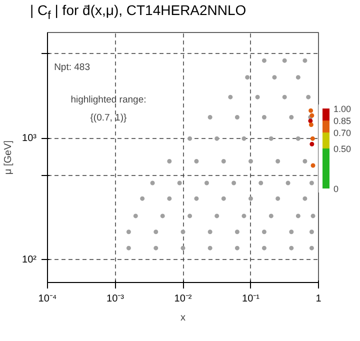 Image resolution: width=360 pixels, height=341 pixels. What do you see at coordinates (8, 157) in the screenshot?
I see `y-axis-title: μ [GeV]` at bounding box center [8, 157].